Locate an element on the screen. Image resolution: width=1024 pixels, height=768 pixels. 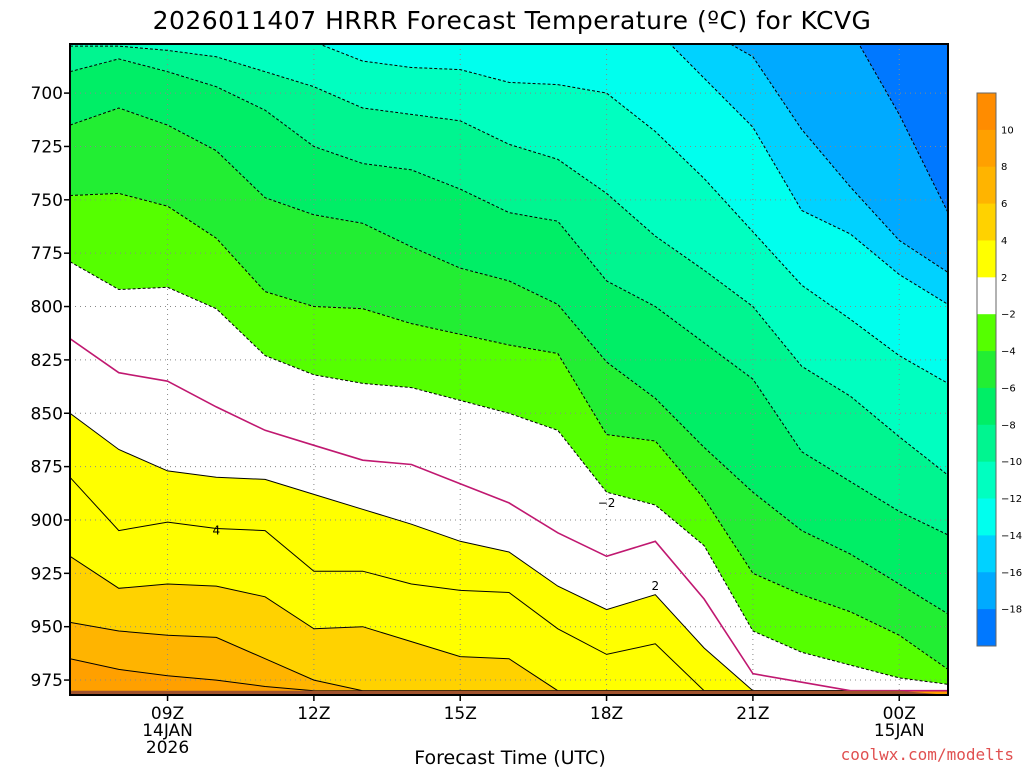
y-tick-label: 775 is located at coordinates (47, 254).